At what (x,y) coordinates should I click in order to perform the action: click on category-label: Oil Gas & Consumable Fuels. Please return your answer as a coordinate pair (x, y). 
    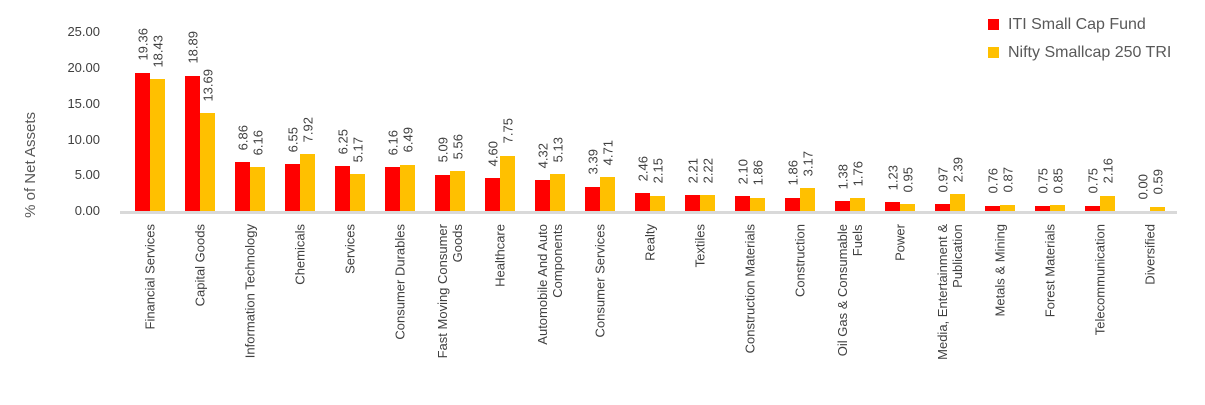
    Looking at the image, I should click on (850, 290).